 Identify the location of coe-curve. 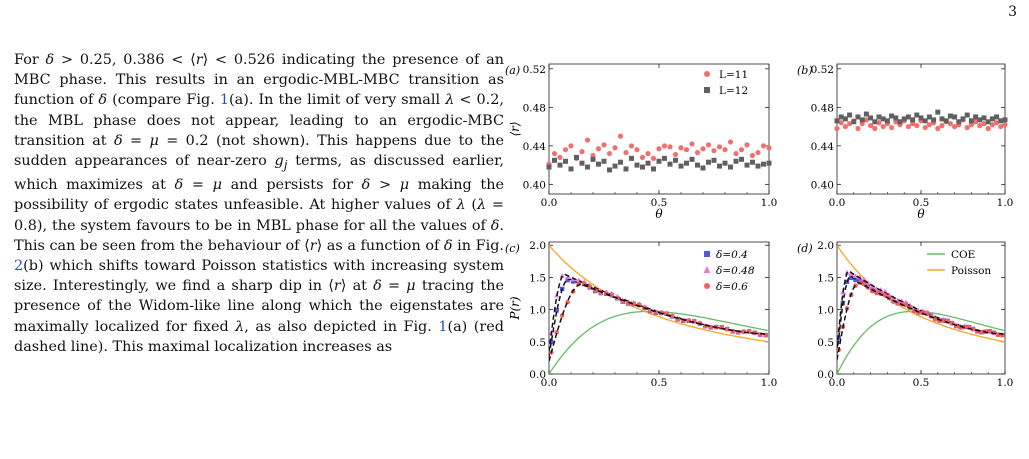
(659, 342).